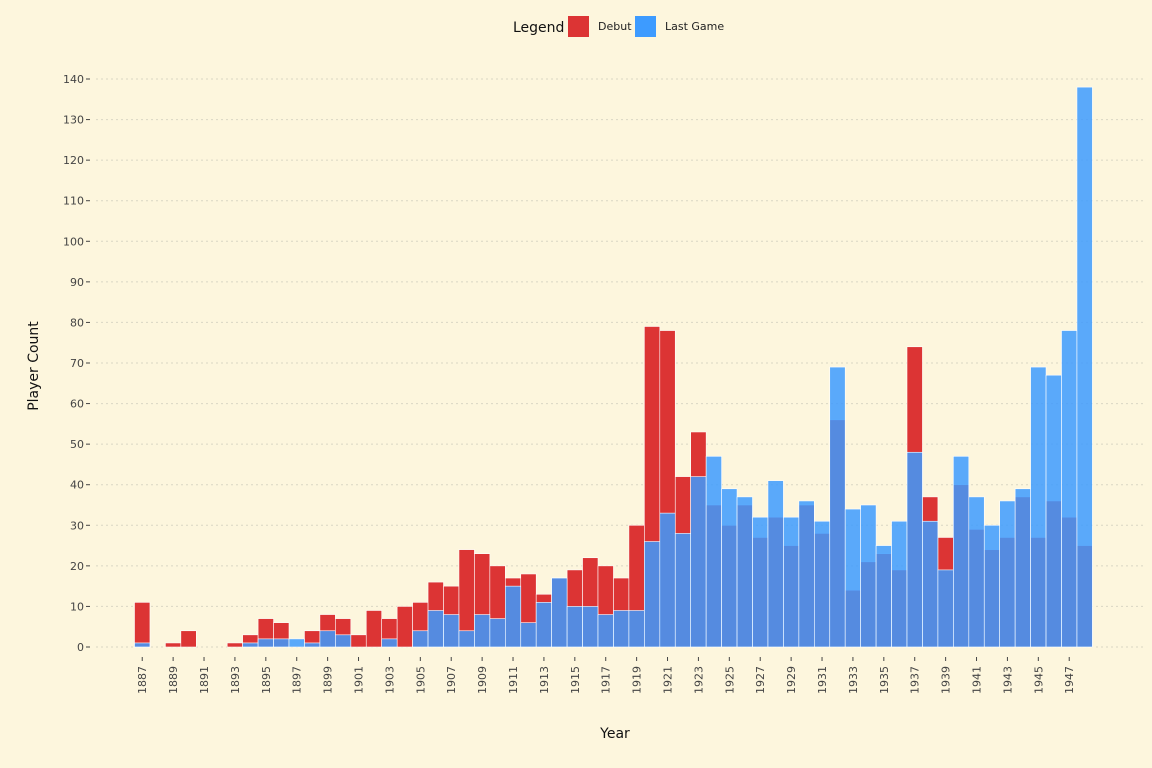 The image size is (1152, 768). What do you see at coordinates (575, 680) in the screenshot?
I see `x-tick-label: 1915` at bounding box center [575, 680].